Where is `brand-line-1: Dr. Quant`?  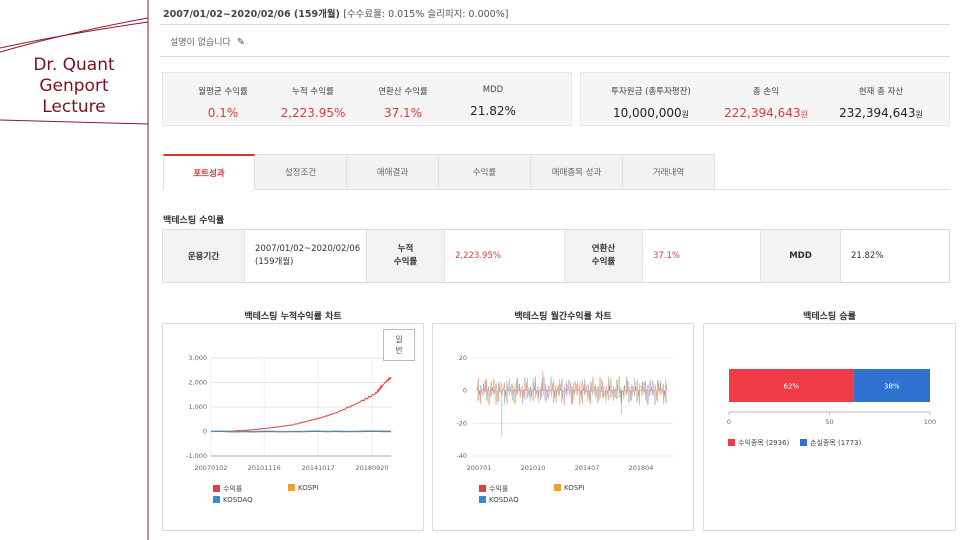 brand-line-1: Dr. Quant is located at coordinates (74, 65).